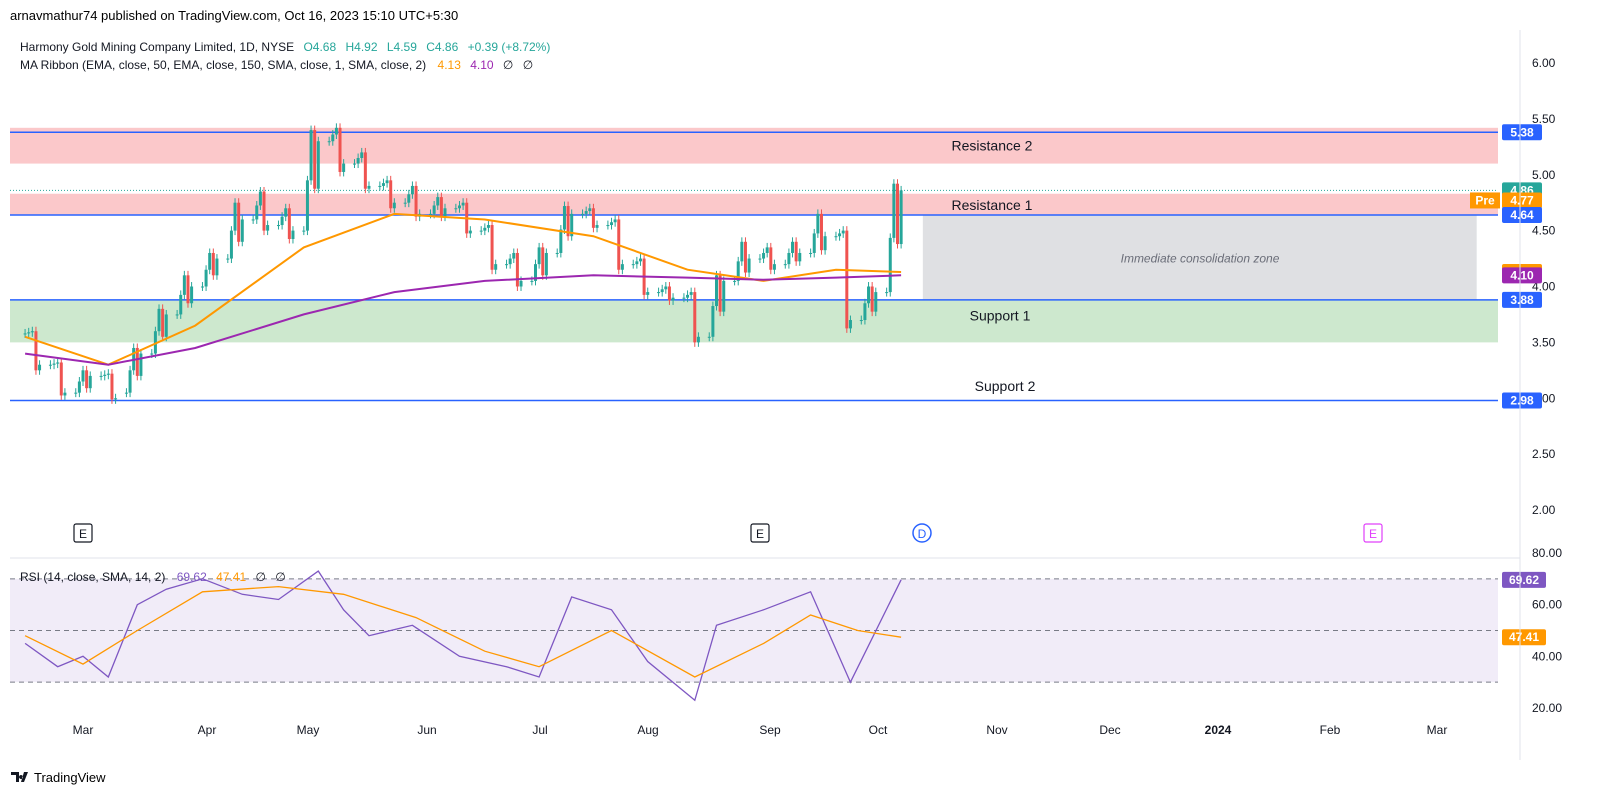  What do you see at coordinates (770, 730) in the screenshot?
I see `time-tick-label: Sep` at bounding box center [770, 730].